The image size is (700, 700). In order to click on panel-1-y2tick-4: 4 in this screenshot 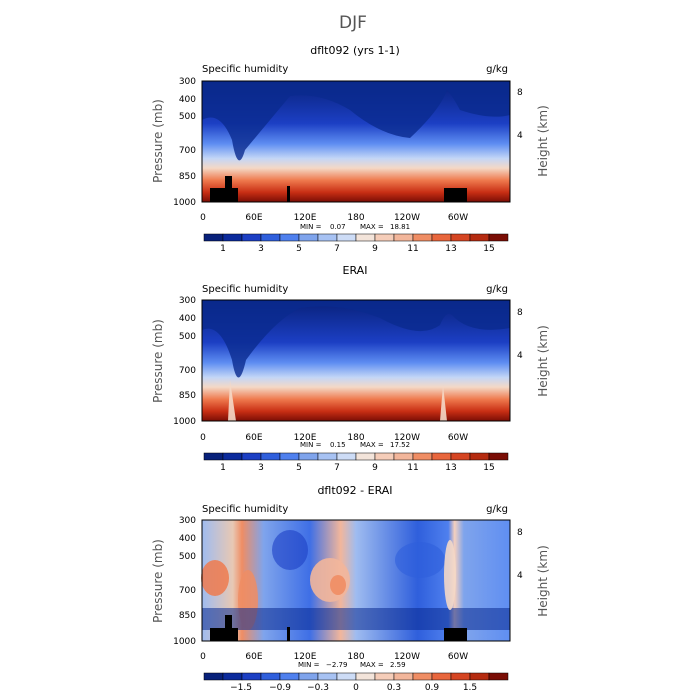, I will do `click(520, 136)`.